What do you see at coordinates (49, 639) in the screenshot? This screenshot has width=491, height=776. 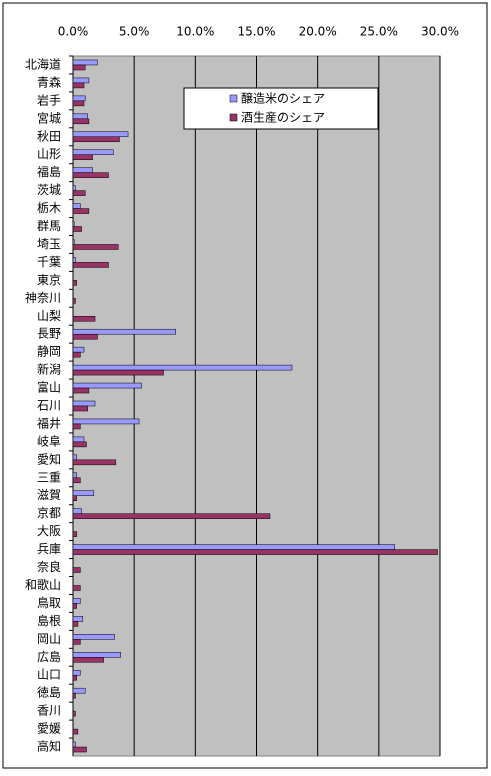 I see `y-tick-label: 岡山` at bounding box center [49, 639].